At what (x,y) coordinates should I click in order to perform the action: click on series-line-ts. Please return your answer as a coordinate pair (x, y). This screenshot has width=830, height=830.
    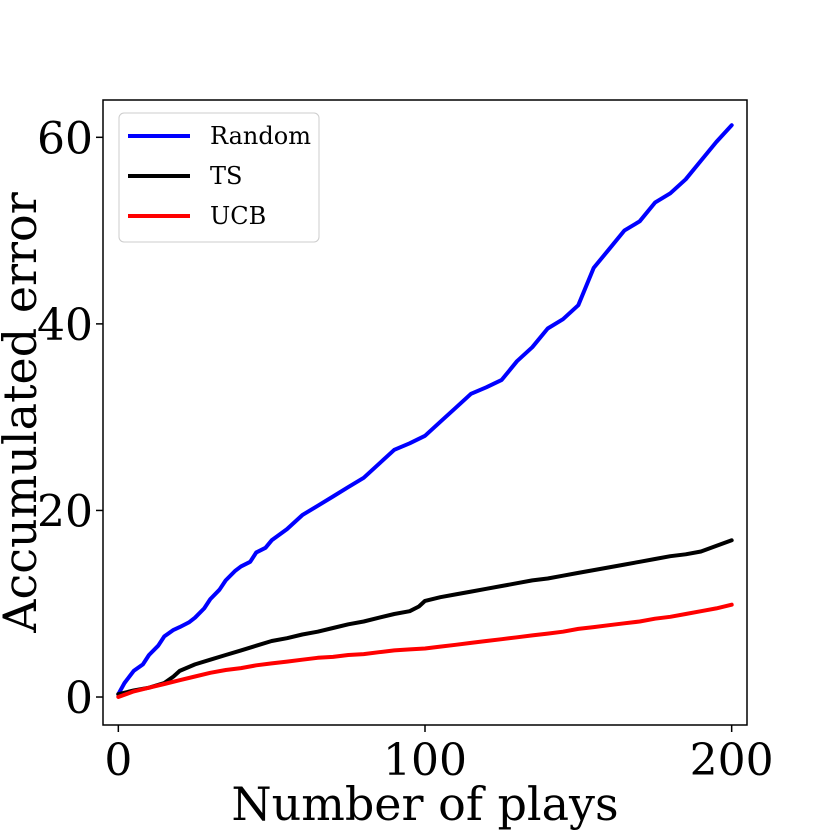
    Looking at the image, I should click on (425, 617).